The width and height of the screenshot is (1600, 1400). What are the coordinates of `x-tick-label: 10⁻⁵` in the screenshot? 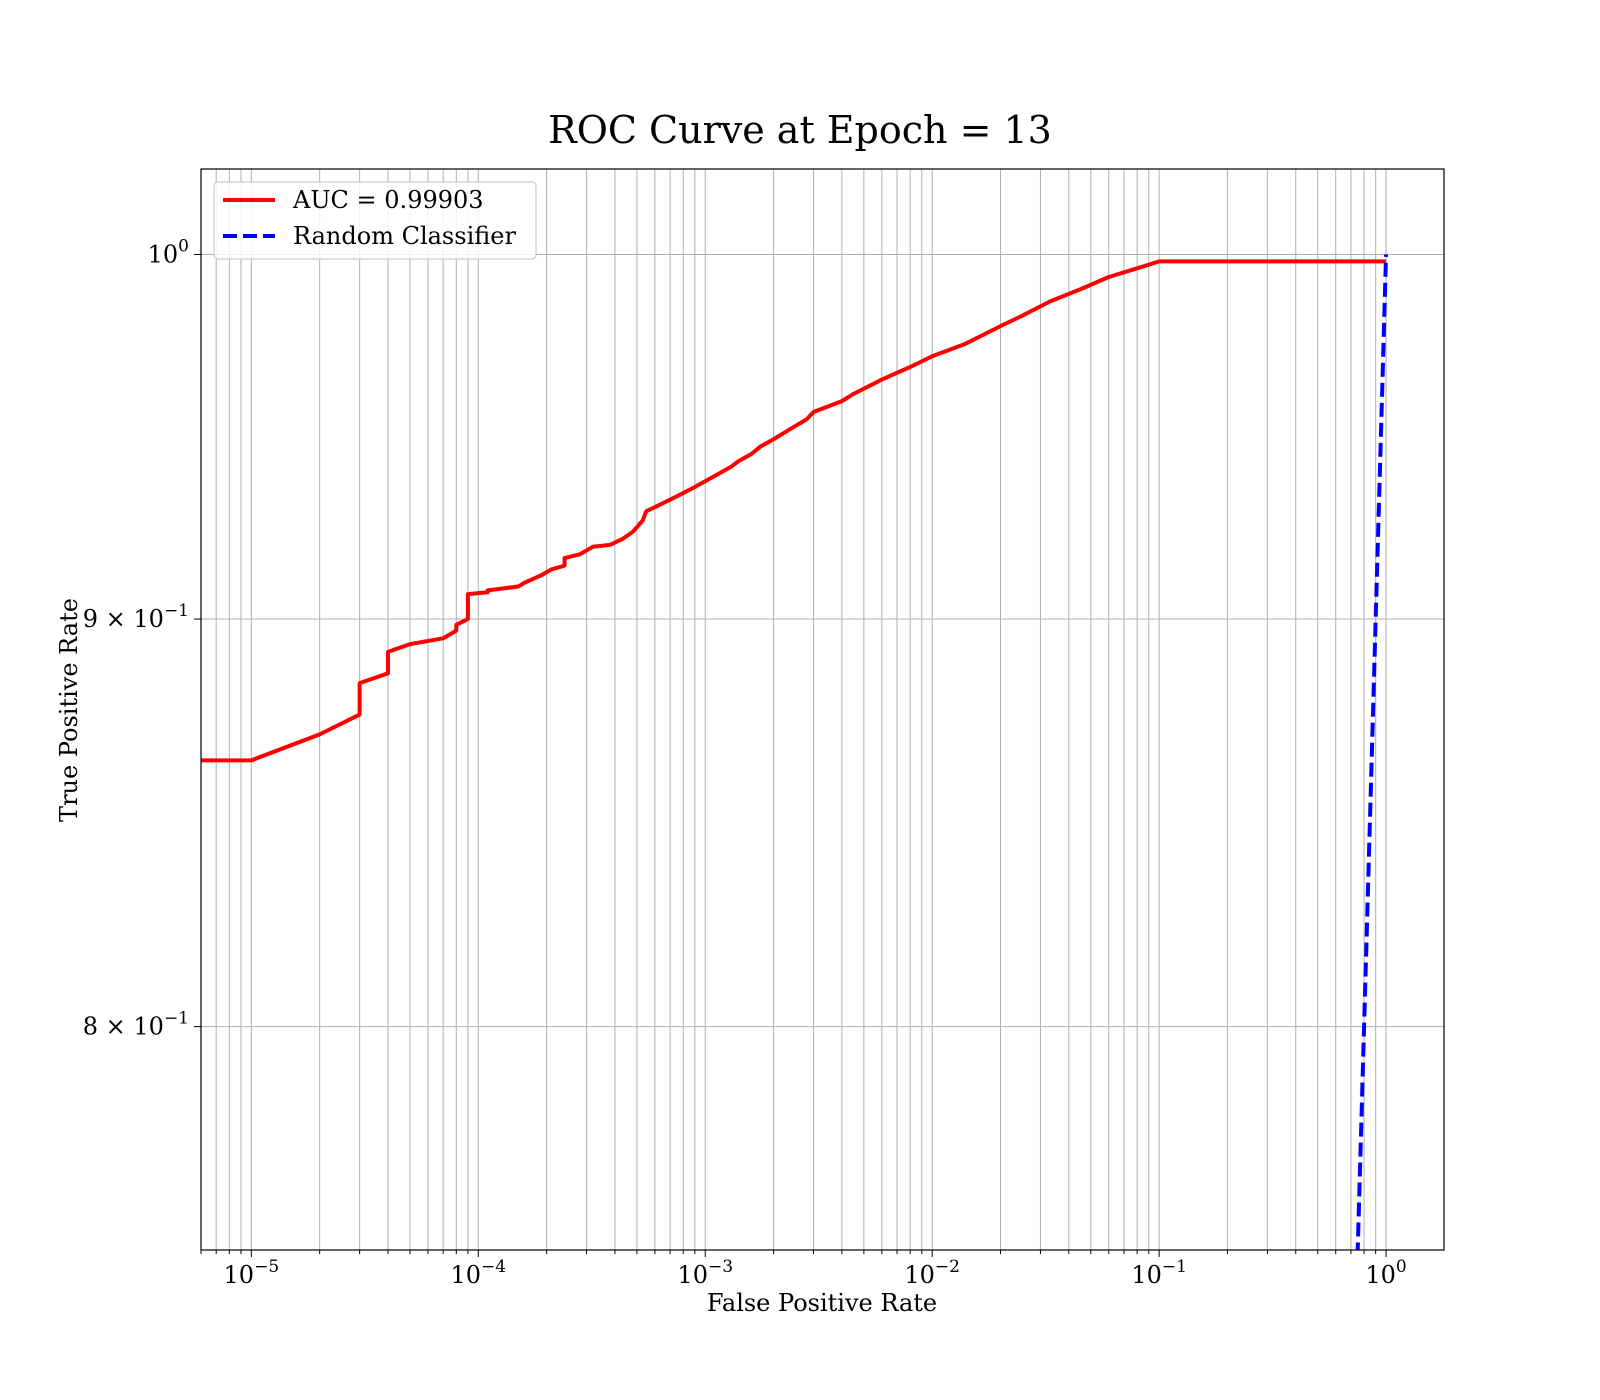 It's located at (252, 1273).